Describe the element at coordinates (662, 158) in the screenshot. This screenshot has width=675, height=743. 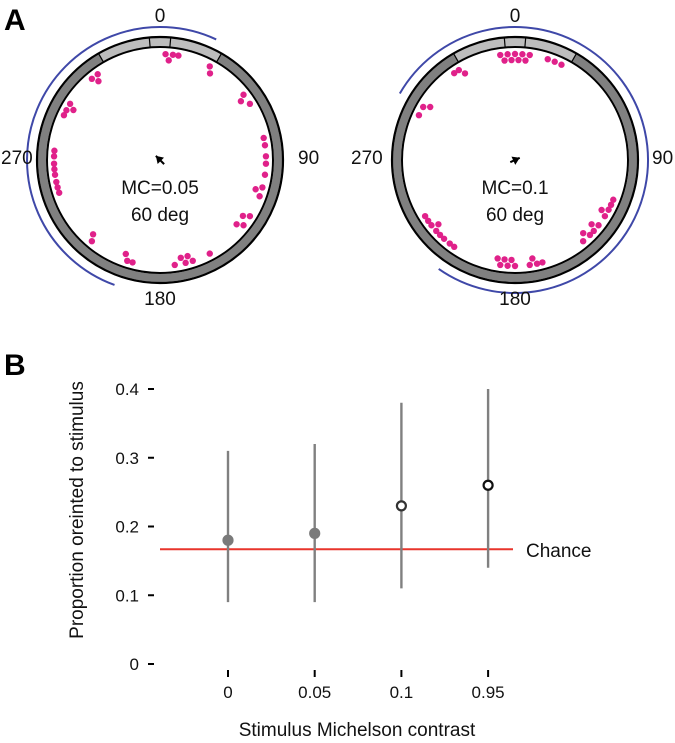
I see `angle-label-90: 90` at that location.